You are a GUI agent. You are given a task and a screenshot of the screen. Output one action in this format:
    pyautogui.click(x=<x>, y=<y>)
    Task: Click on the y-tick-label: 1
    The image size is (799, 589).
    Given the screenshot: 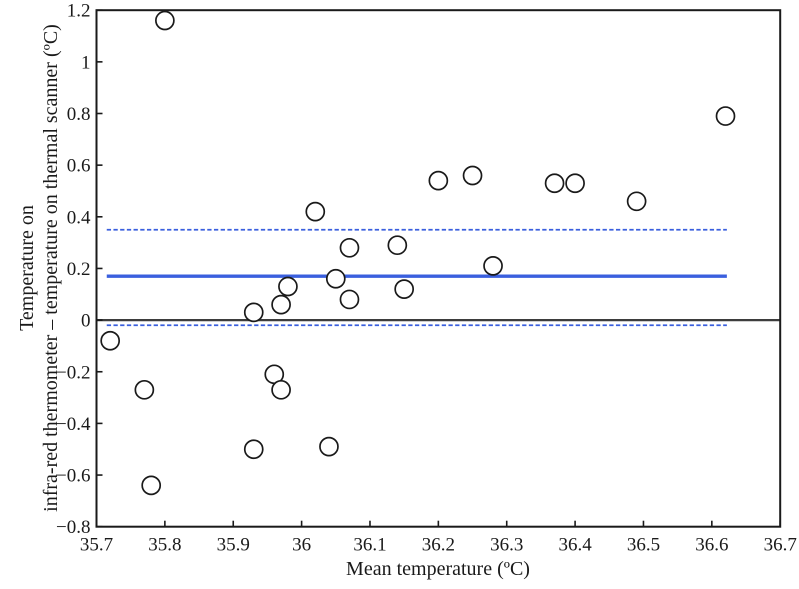 What is the action you would take?
    pyautogui.click(x=86, y=62)
    